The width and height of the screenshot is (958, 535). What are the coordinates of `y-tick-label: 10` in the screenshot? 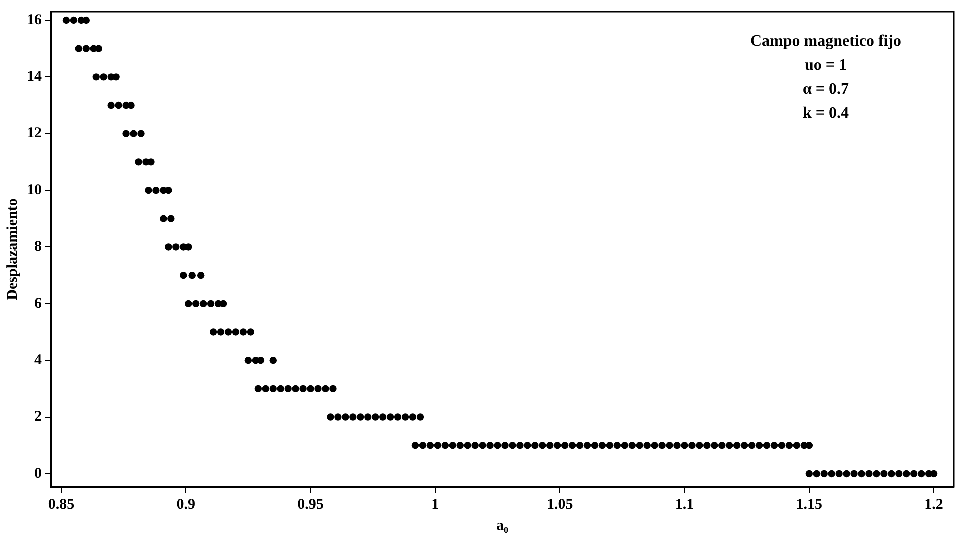 It's located at (34, 190).